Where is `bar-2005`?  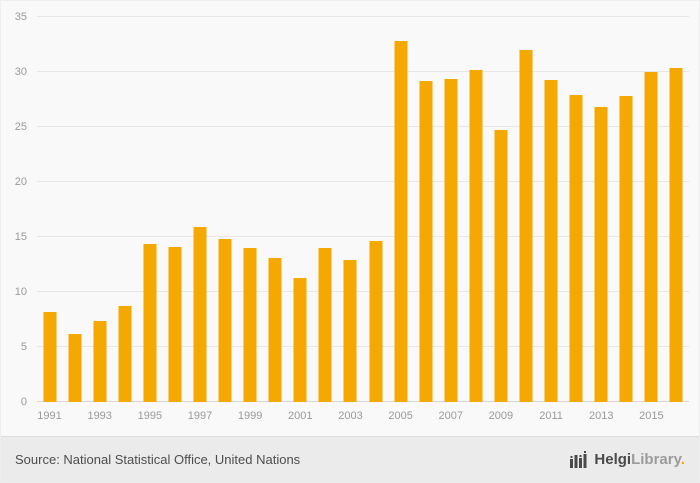 bar-2005 is located at coordinates (401, 221).